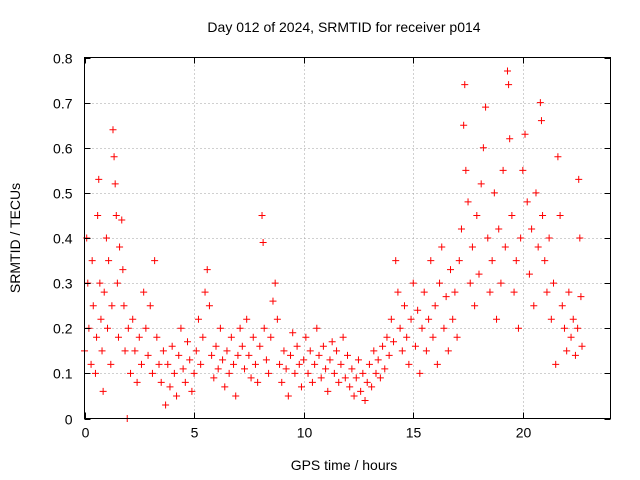  What do you see at coordinates (307, 433) in the screenshot?
I see `x-tick-labels: 0 5 10 15 20` at bounding box center [307, 433].